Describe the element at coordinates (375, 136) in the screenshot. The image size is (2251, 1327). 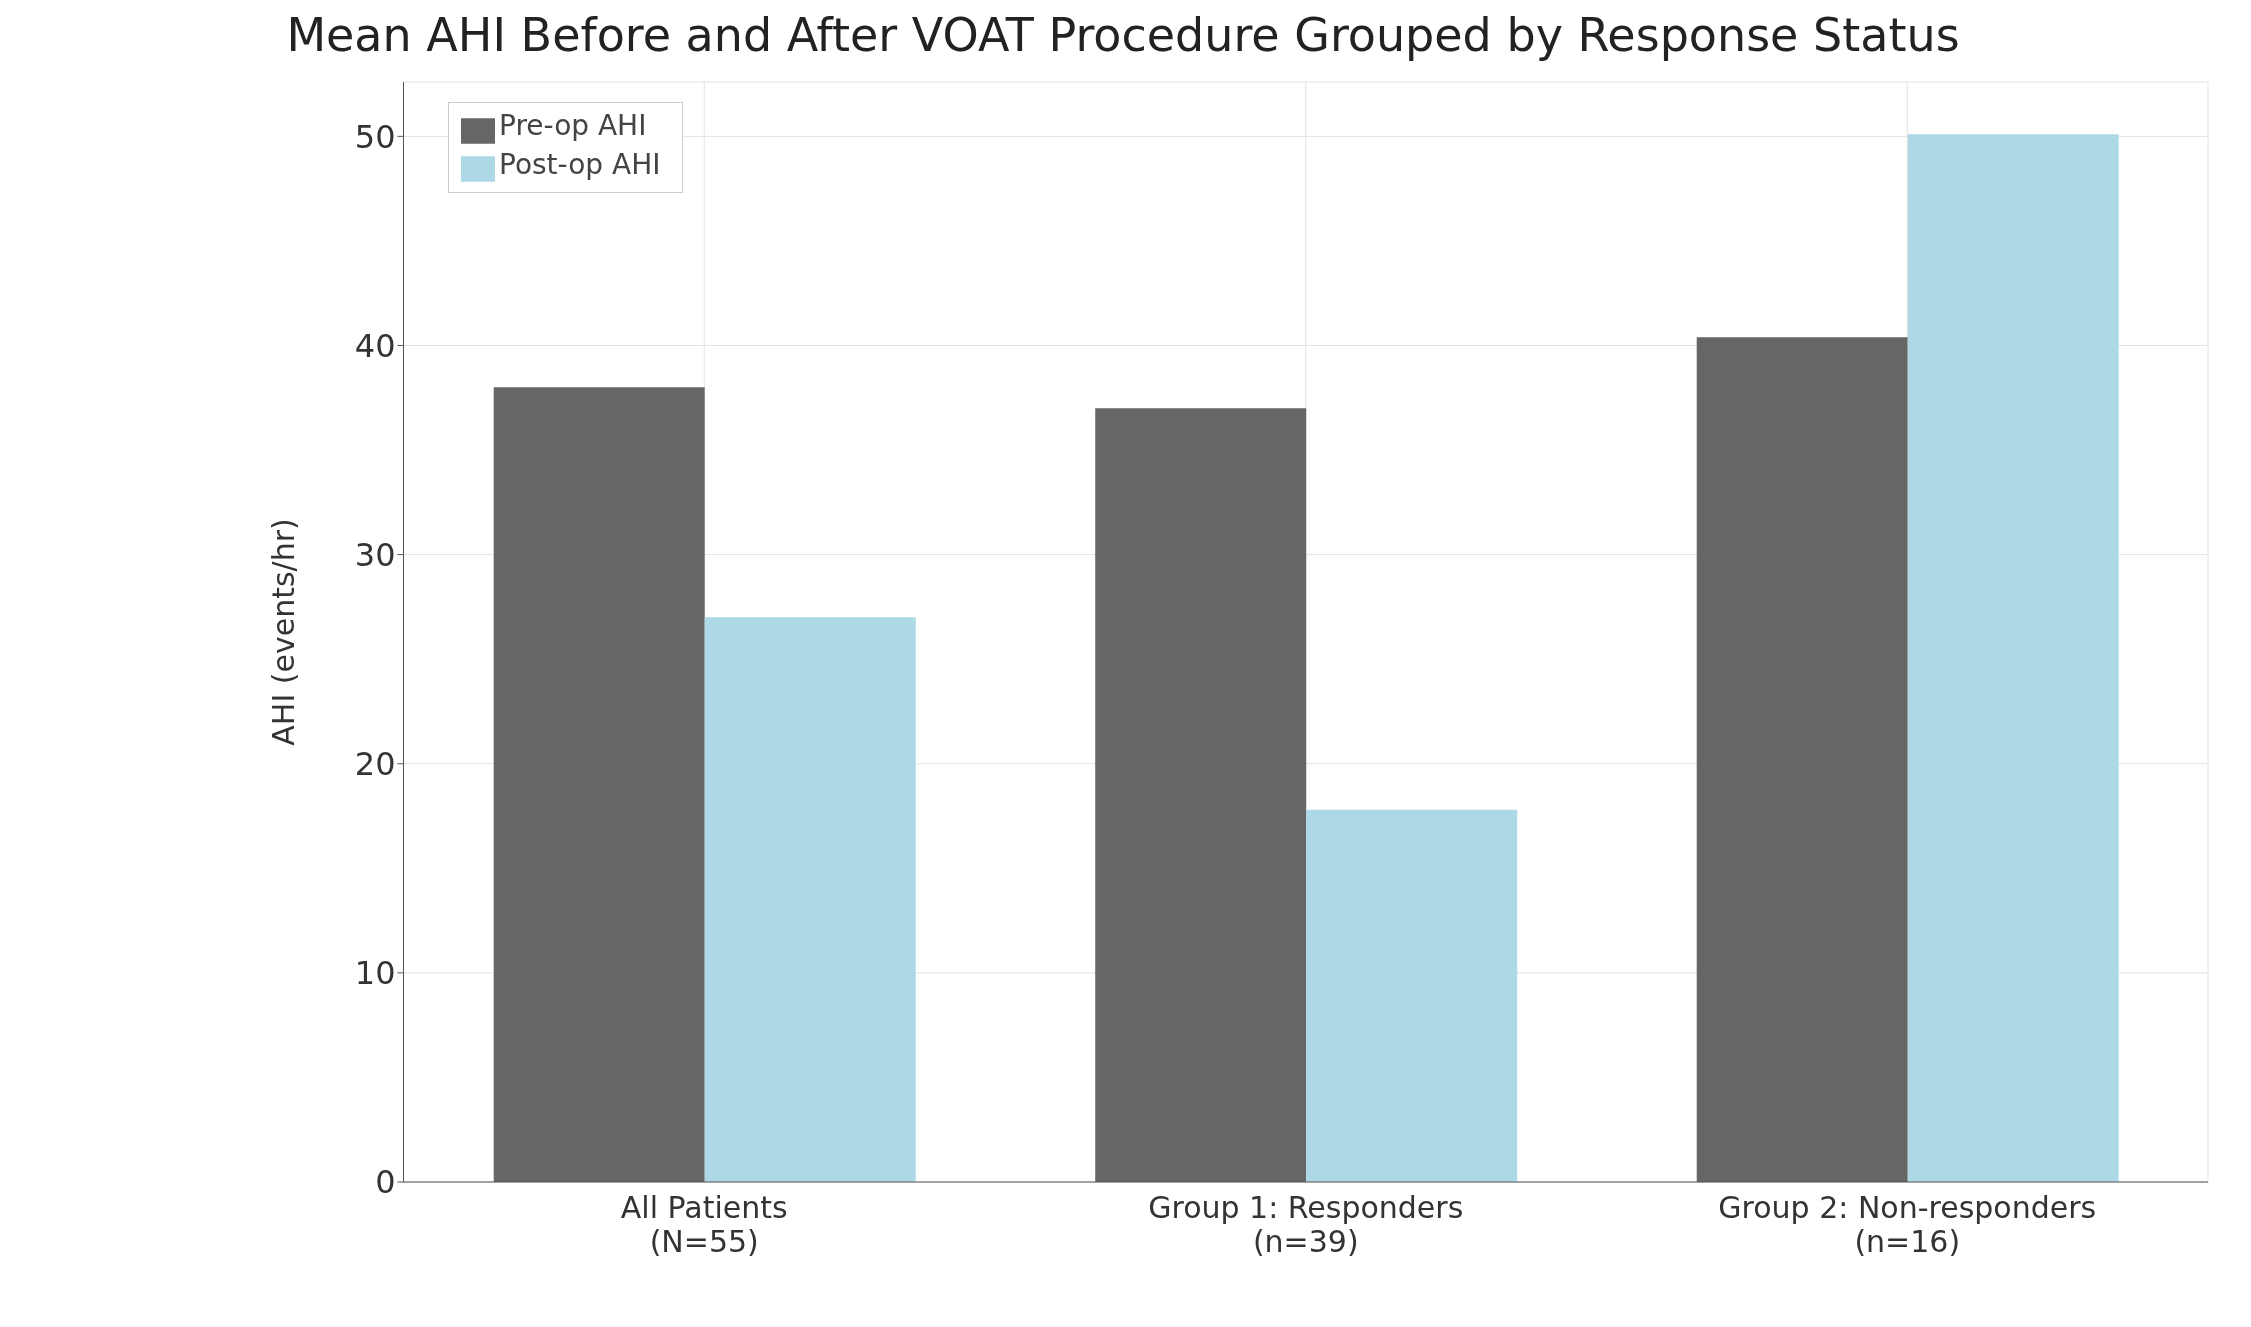
I see `y-tick-label: 50` at that location.